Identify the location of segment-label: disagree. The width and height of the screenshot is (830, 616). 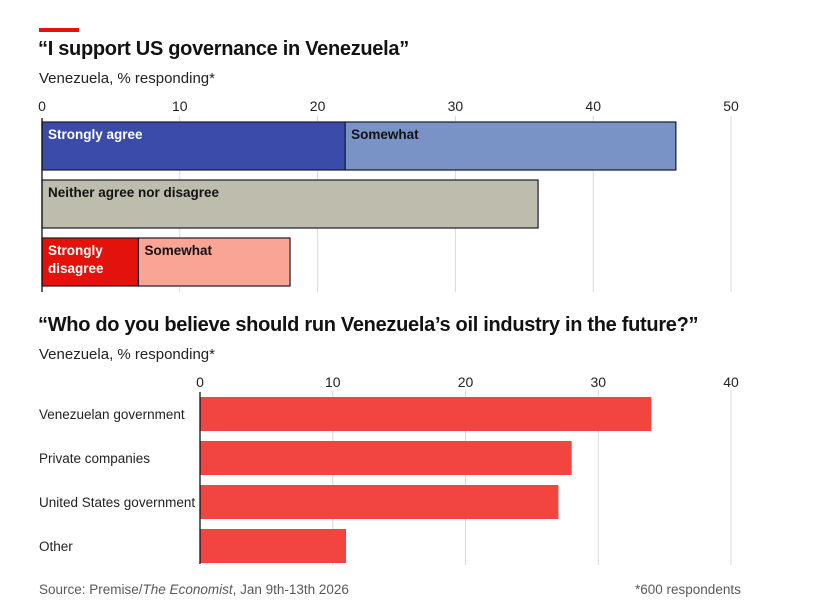
(76, 268).